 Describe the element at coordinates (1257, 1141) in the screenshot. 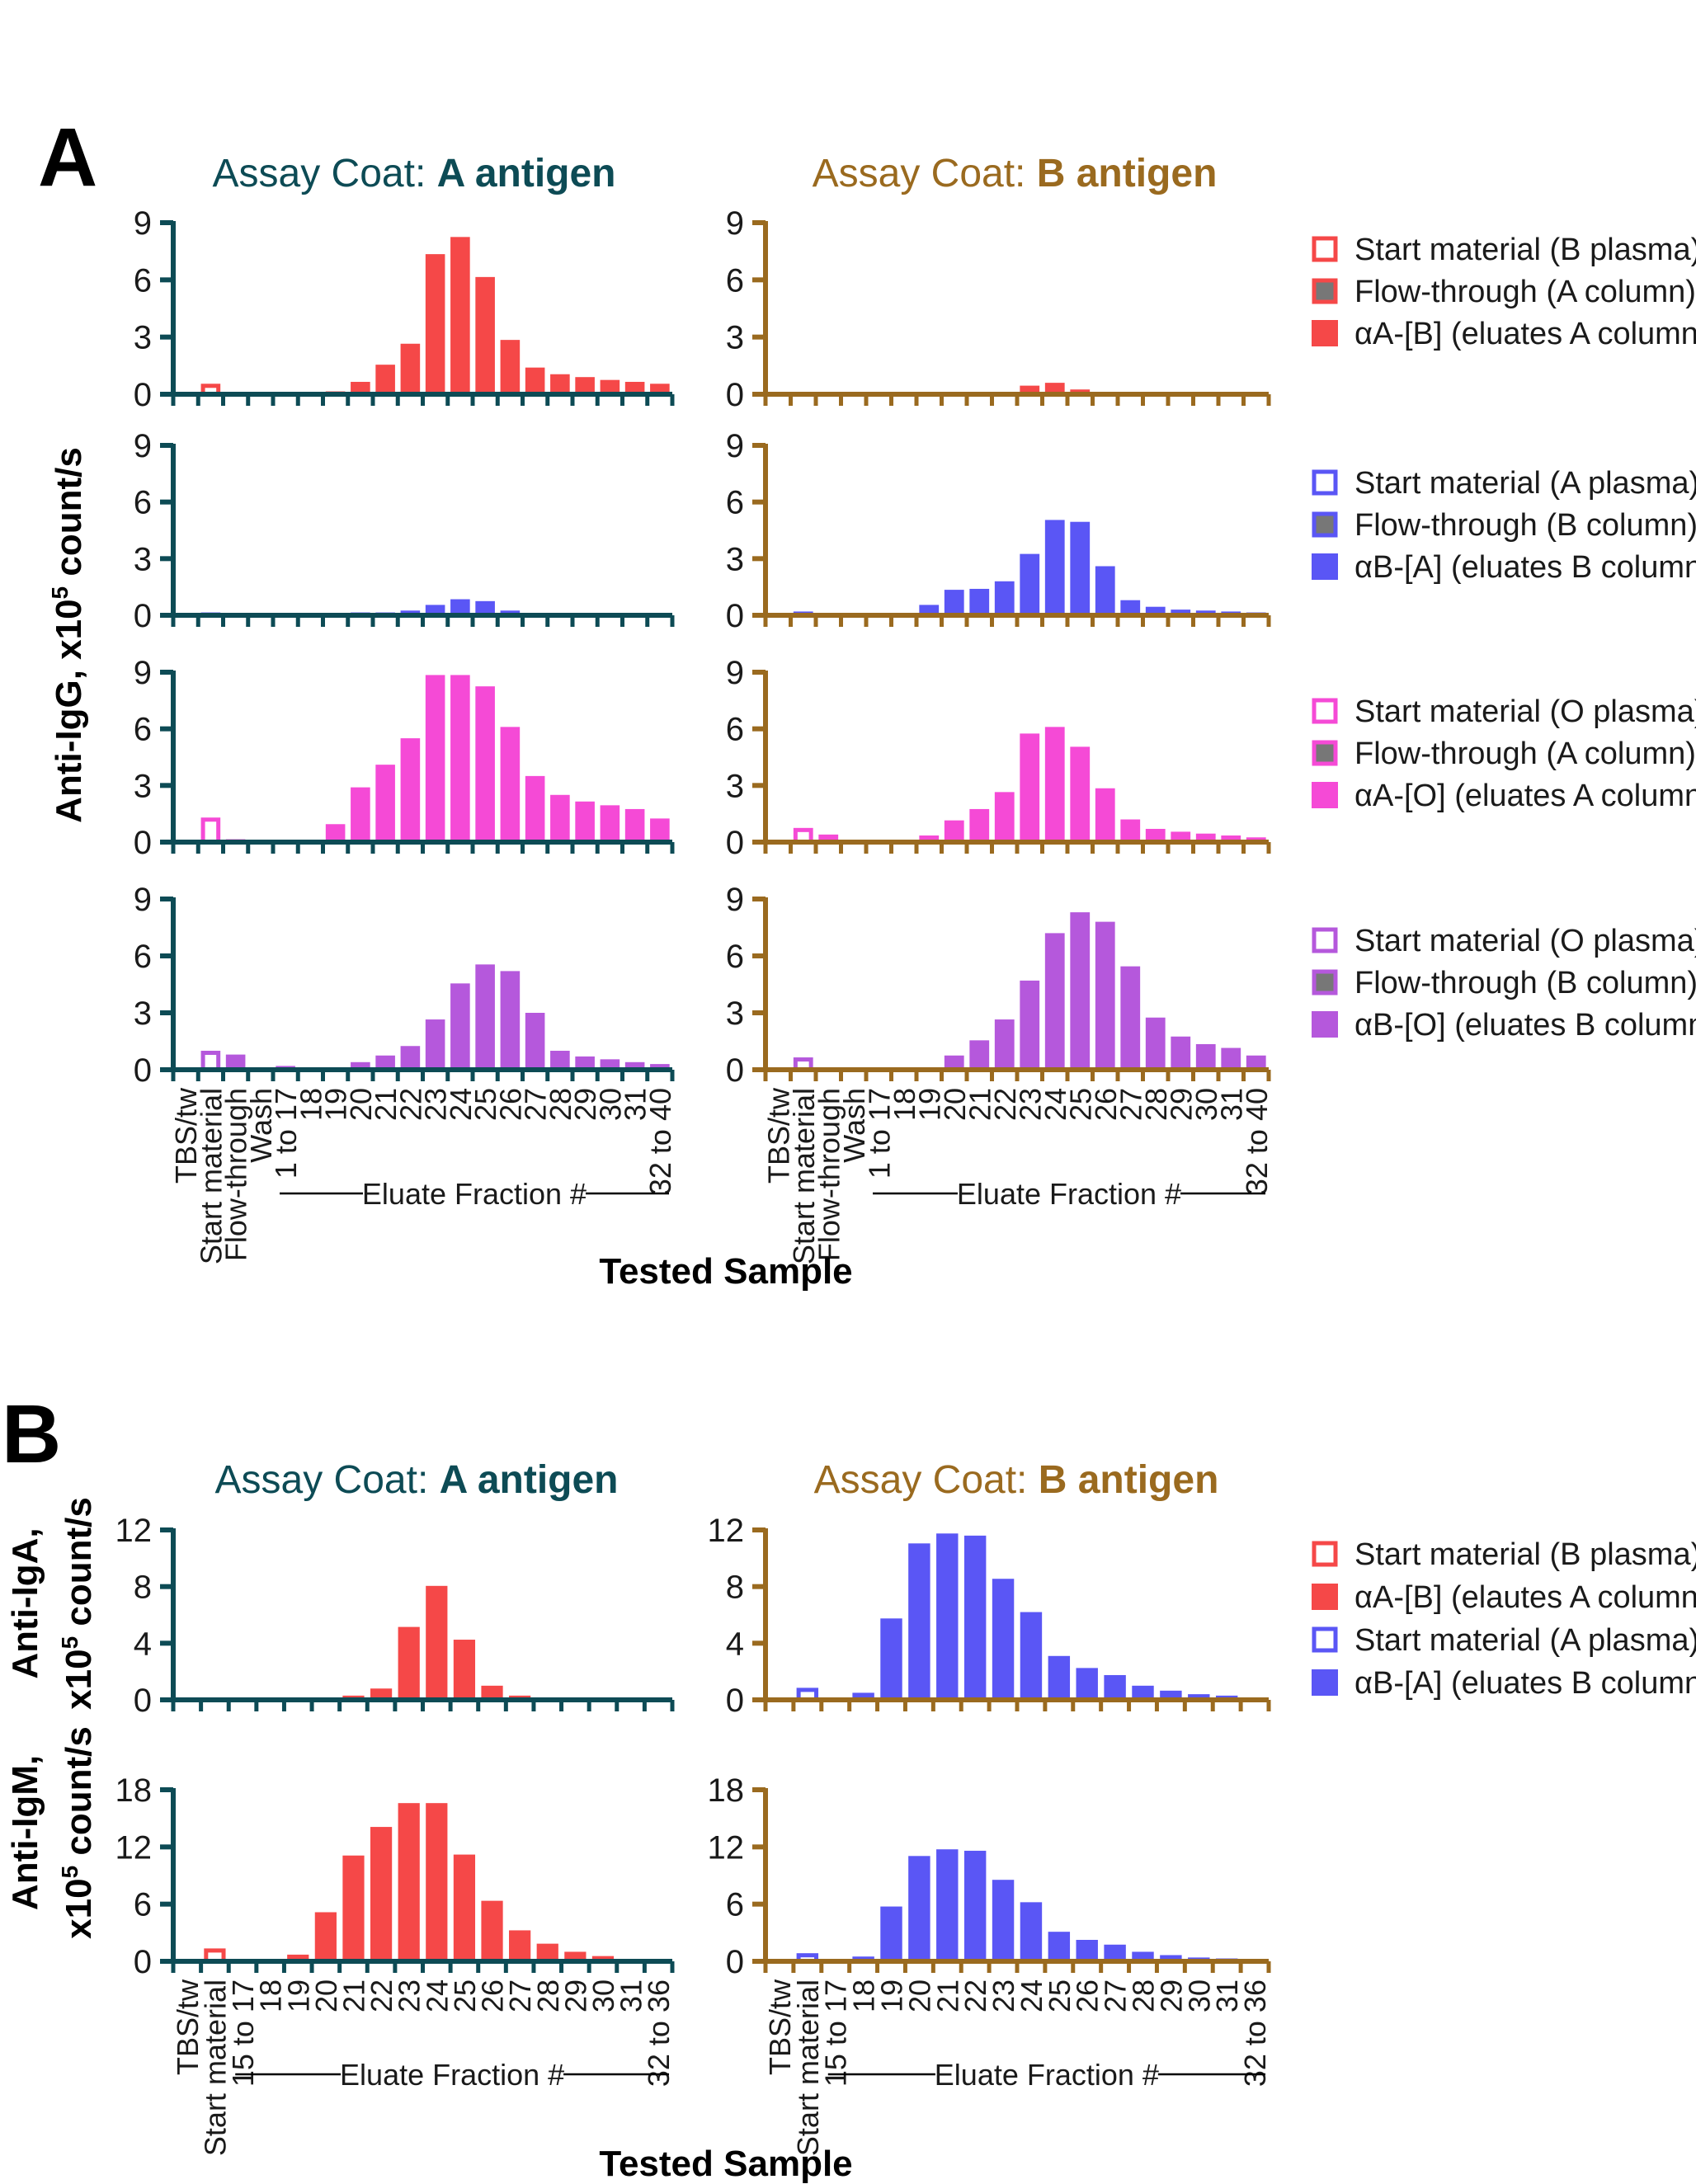

I see `x-tick-label: 32 to 40` at that location.